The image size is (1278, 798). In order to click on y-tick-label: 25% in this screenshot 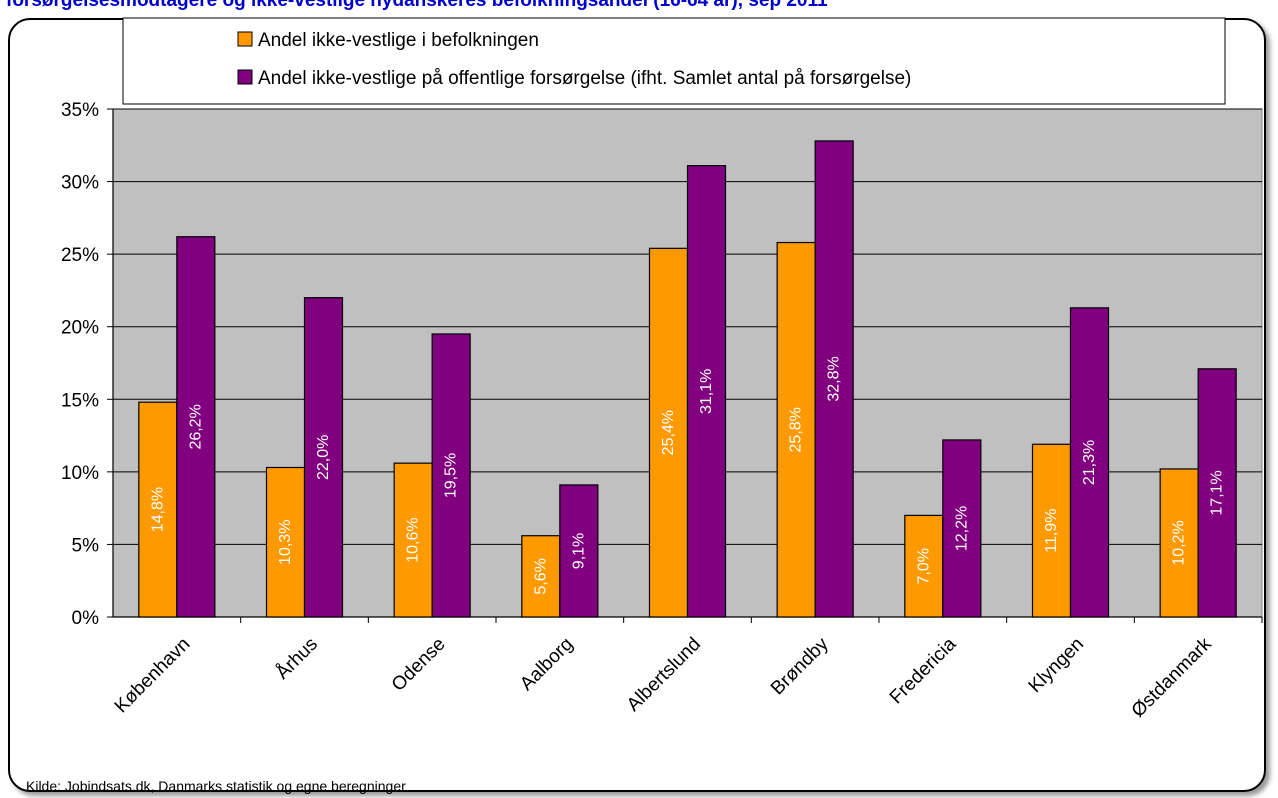, I will do `click(80, 255)`.